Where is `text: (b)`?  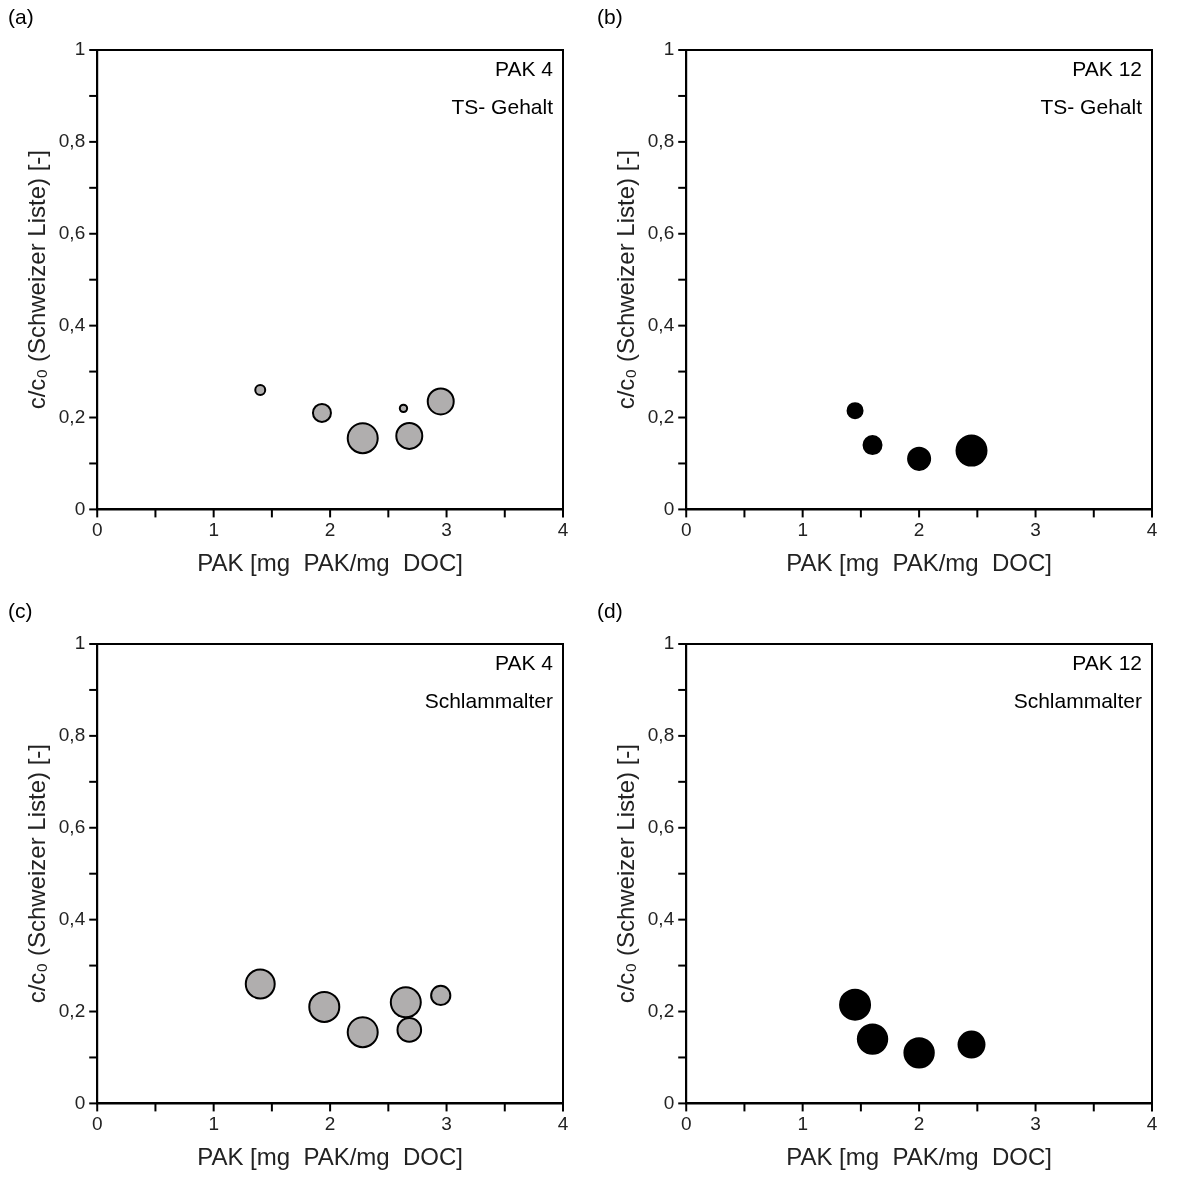
text: (b) is located at coordinates (610, 17).